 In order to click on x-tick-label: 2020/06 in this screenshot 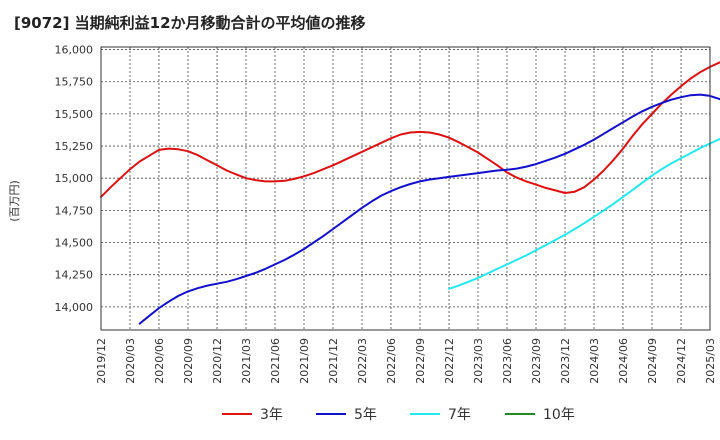, I will do `click(159, 361)`.